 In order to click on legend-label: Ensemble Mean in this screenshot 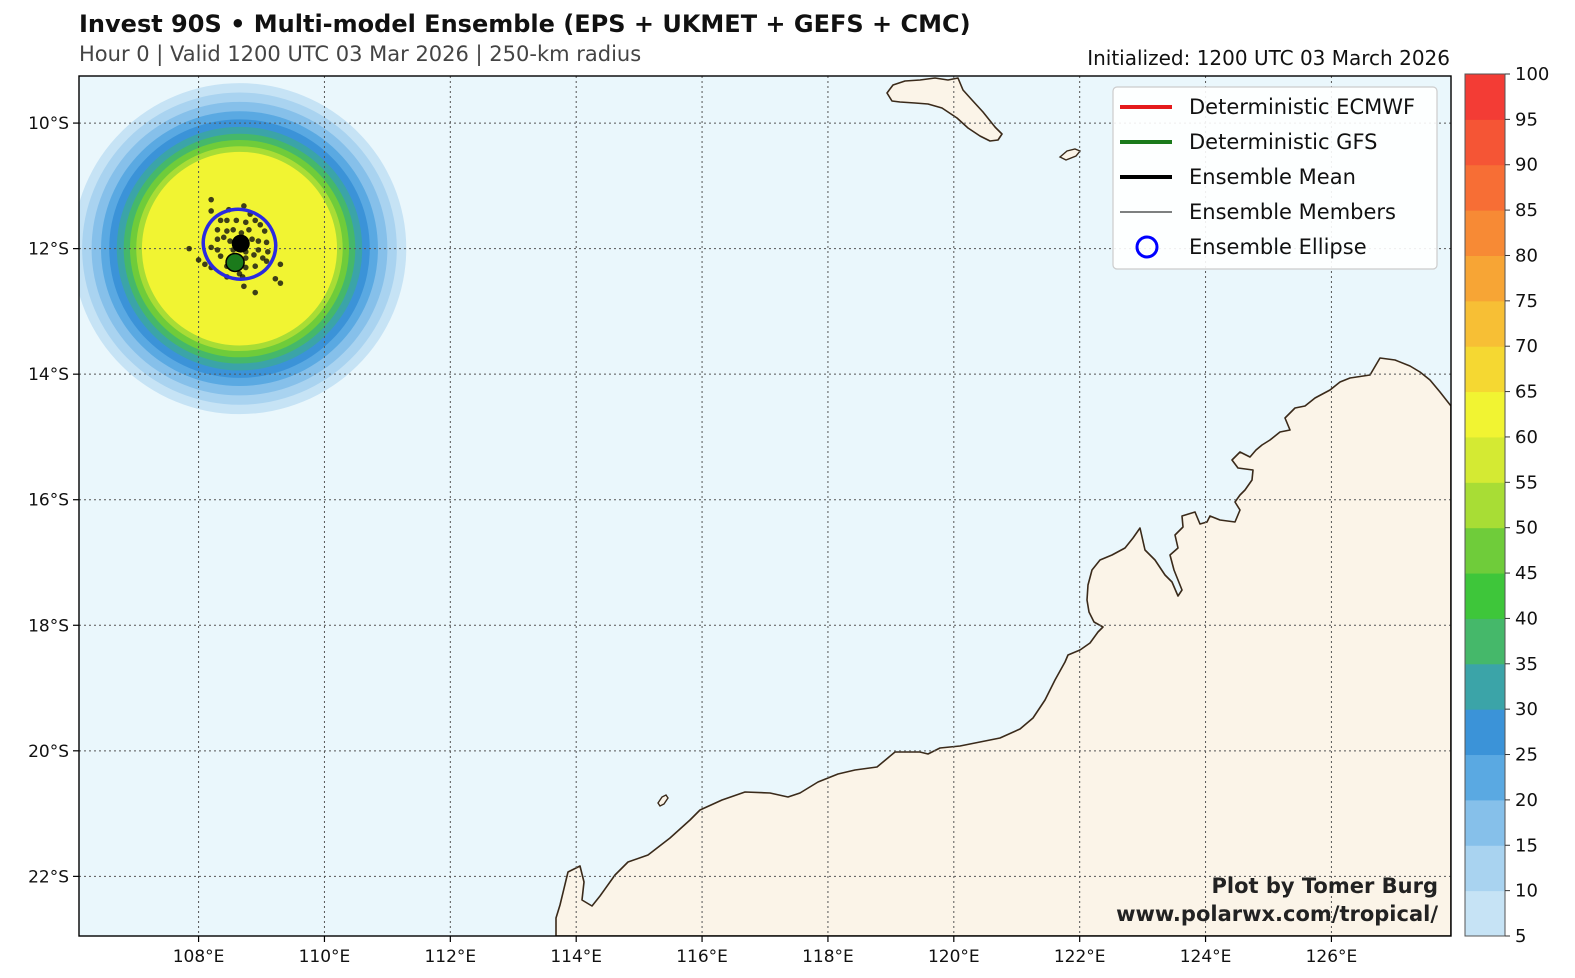, I will do `click(1272, 177)`.